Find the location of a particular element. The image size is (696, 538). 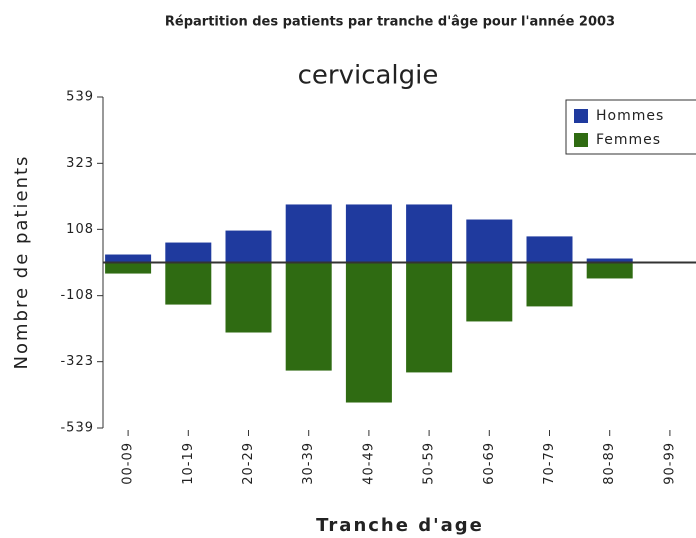

legend-box is located at coordinates (630, 127).